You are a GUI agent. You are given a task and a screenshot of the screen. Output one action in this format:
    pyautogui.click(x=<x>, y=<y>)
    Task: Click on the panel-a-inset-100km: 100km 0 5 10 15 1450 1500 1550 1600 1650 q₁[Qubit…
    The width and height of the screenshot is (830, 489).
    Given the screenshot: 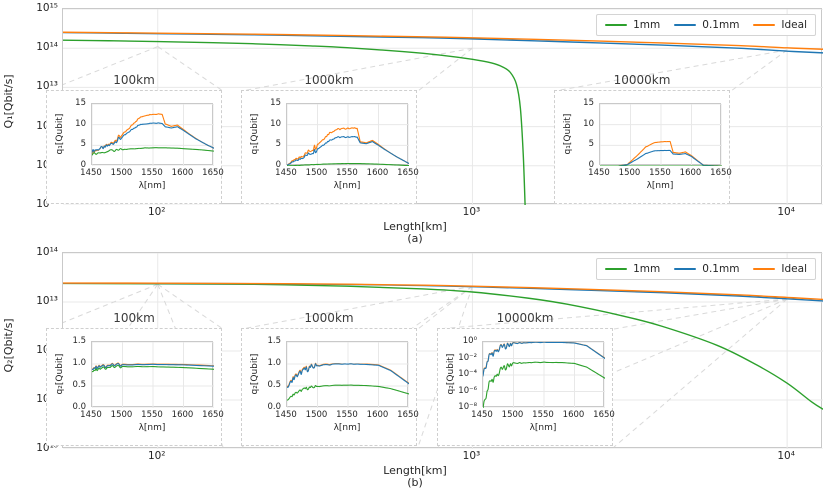 What is the action you would take?
    pyautogui.click(x=135, y=138)
    